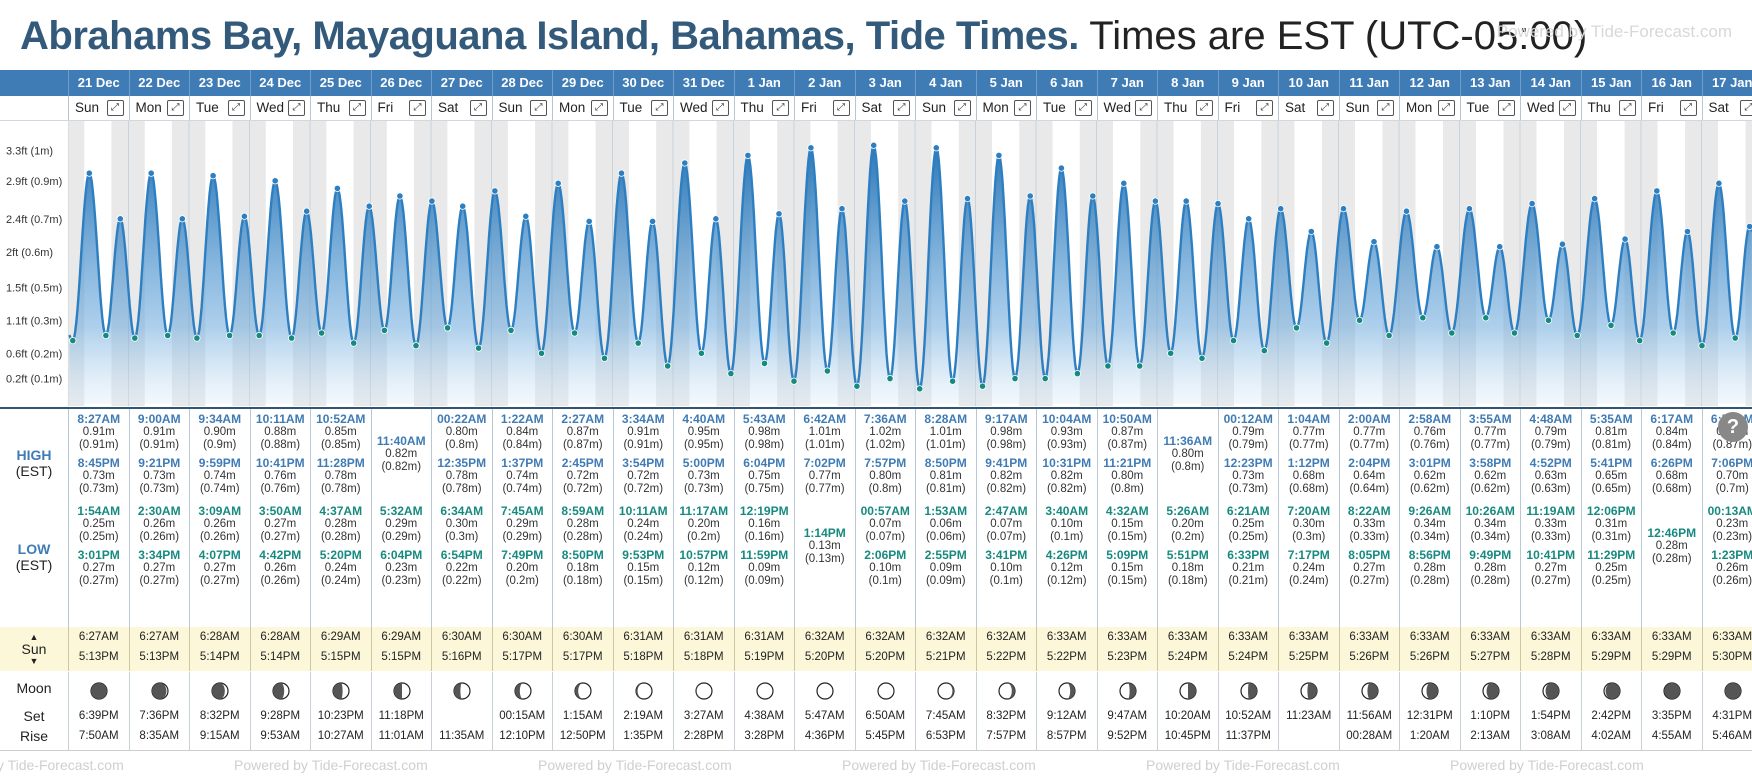 The width and height of the screenshot is (1752, 780). What do you see at coordinates (765, 476) in the screenshot?
I see `high-tide-entry: 6:04PM 0.75m (0.75m)` at bounding box center [765, 476].